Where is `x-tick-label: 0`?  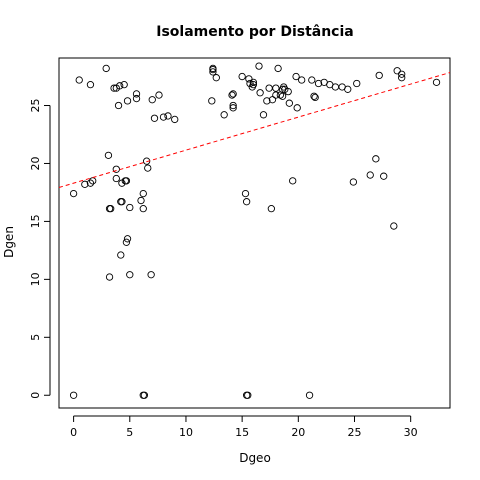
x-tick-label: 0 is located at coordinates (73, 432).